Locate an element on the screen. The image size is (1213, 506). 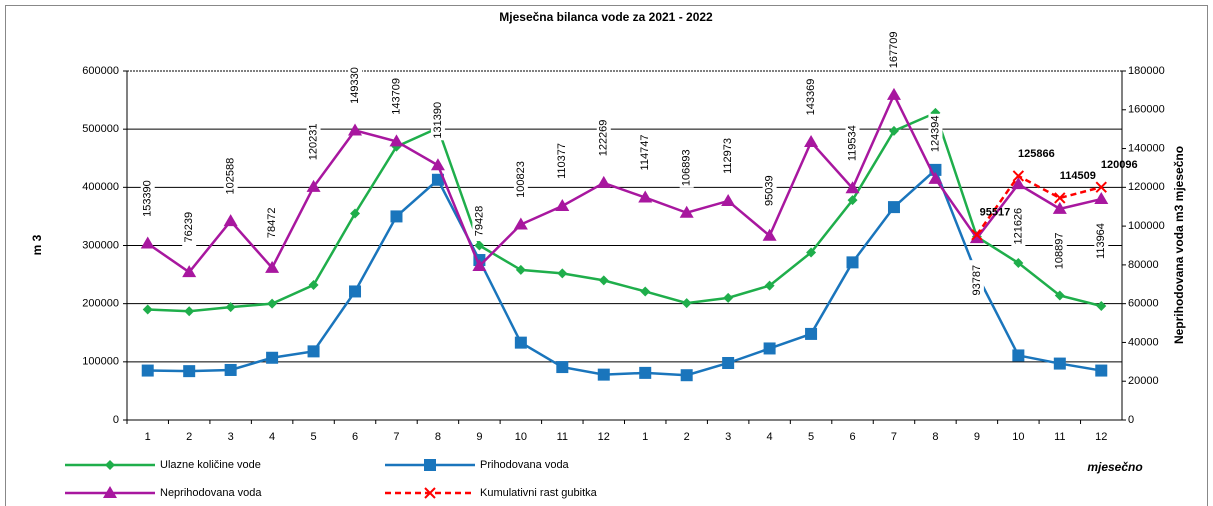
y-tick-label: 0 is located at coordinates (116, 420).